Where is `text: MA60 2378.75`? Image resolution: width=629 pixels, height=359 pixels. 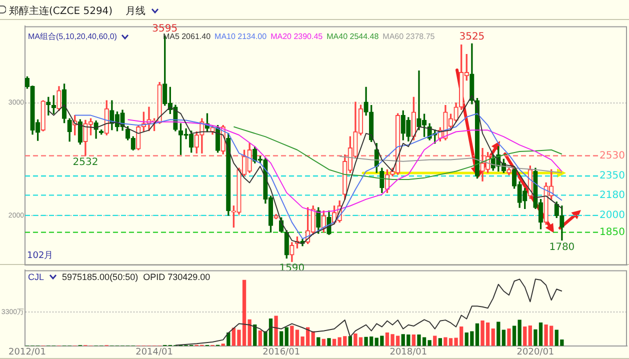 text: MA60 2378.75 is located at coordinates (408, 36).